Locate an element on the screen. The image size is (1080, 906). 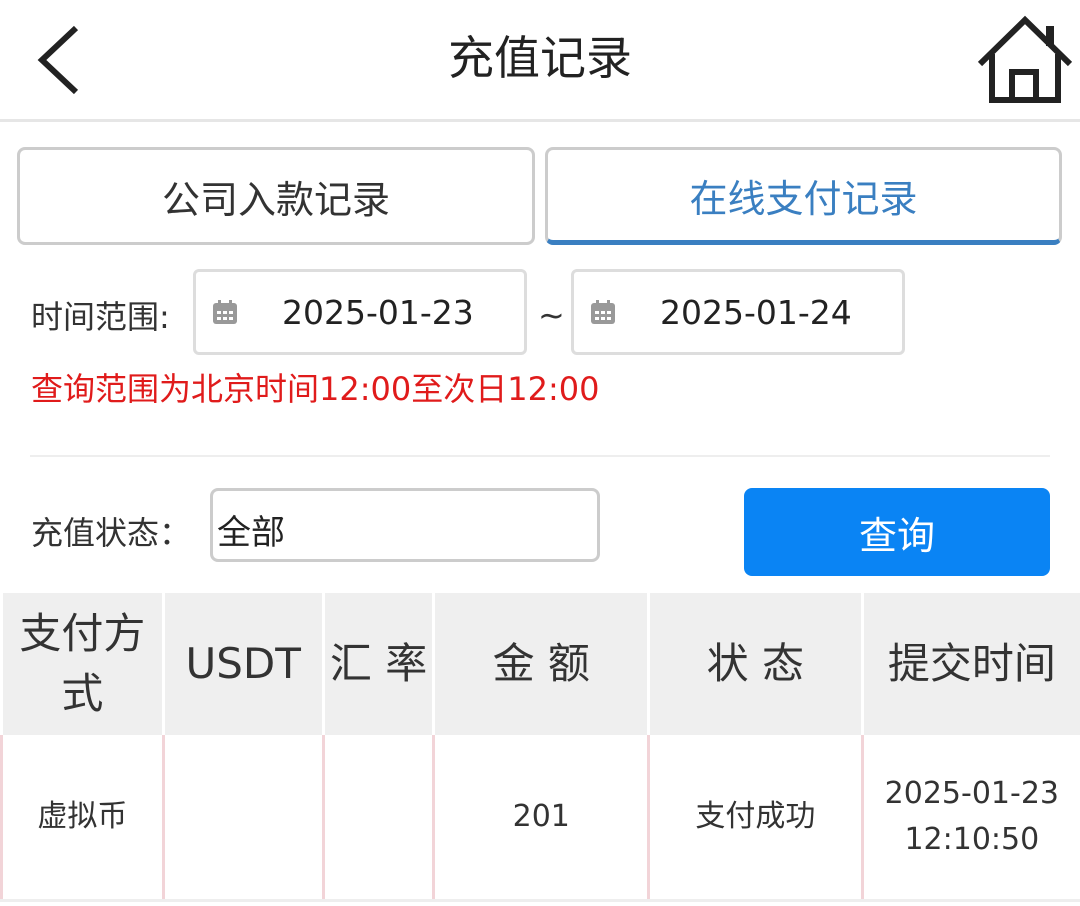
header-amount: 金 额 is located at coordinates (540, 664).